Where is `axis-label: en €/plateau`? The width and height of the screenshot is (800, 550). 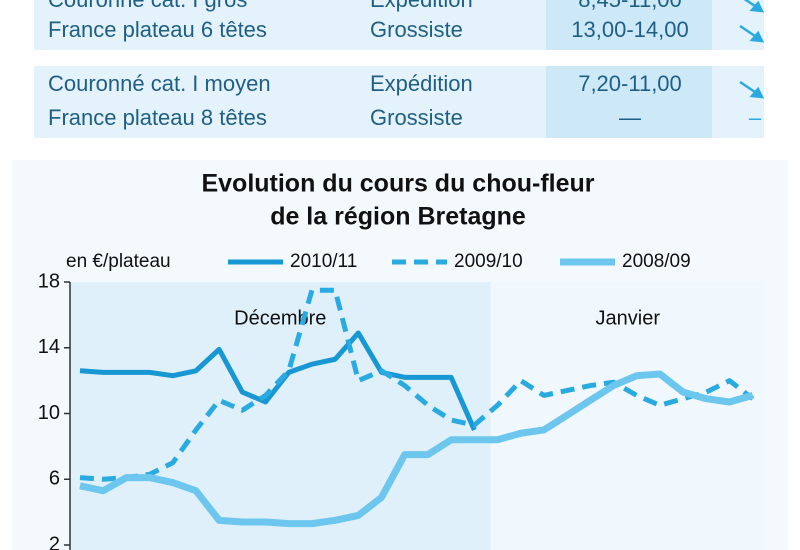
axis-label: en €/plateau is located at coordinates (118, 261).